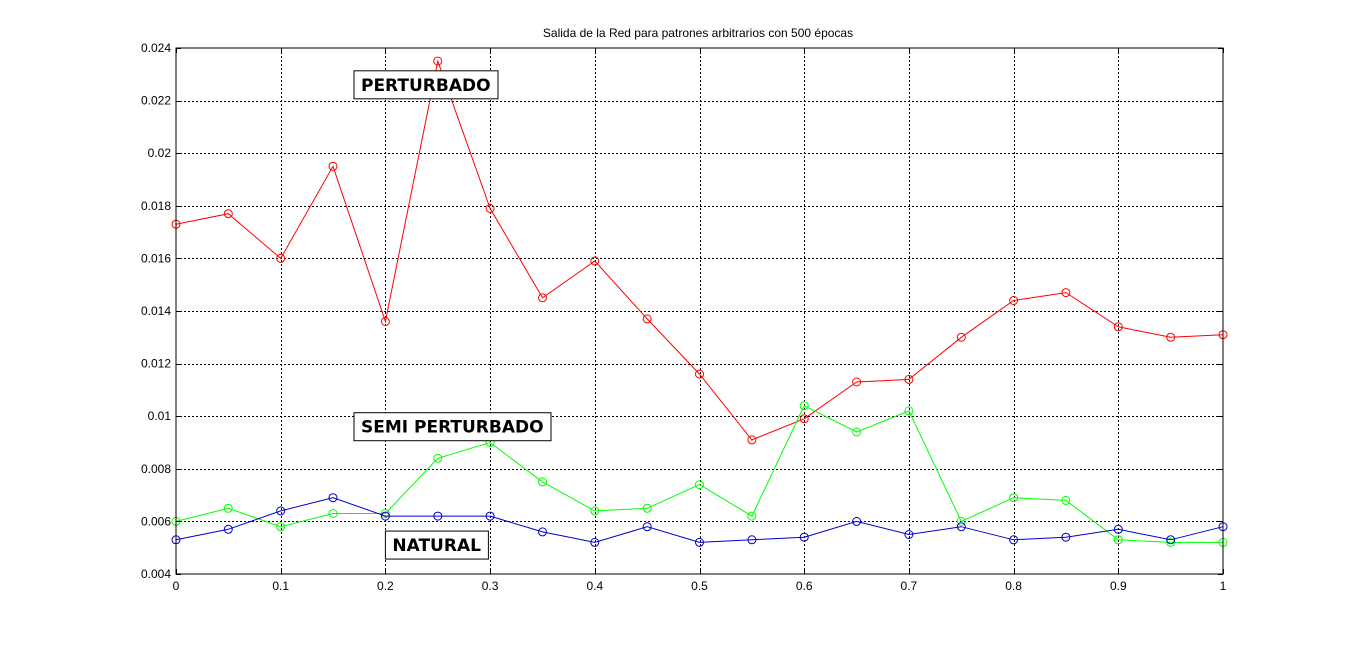 The height and width of the screenshot is (645, 1350). What do you see at coordinates (699, 586) in the screenshot?
I see `x-tick-label: 0.5` at bounding box center [699, 586].